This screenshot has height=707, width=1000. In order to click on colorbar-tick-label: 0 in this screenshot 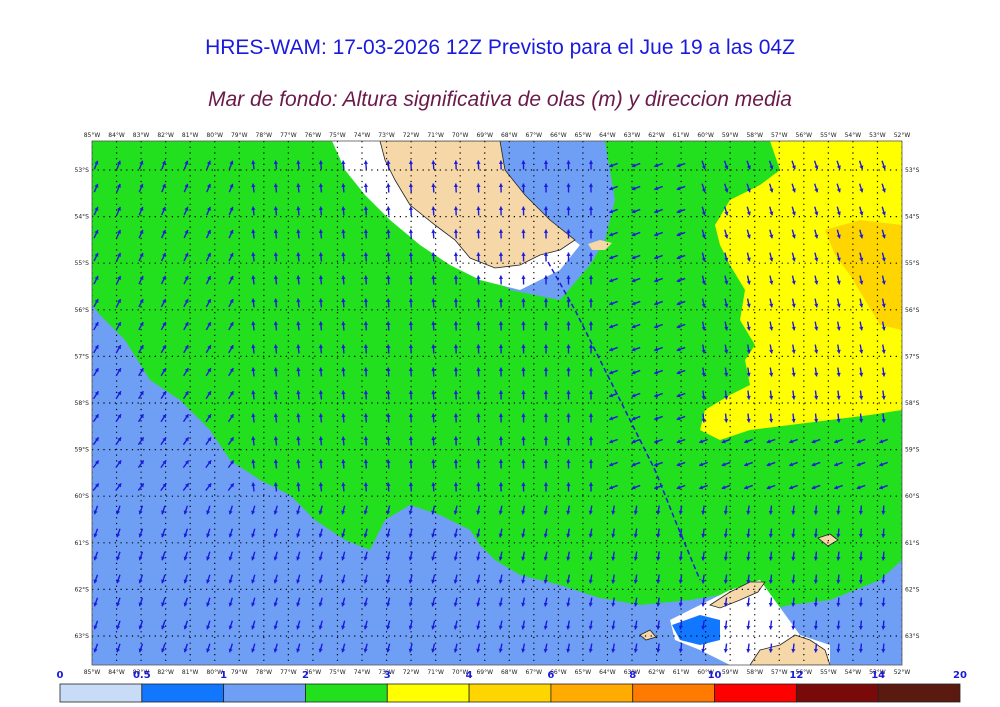, I will do `click(60, 675)`.